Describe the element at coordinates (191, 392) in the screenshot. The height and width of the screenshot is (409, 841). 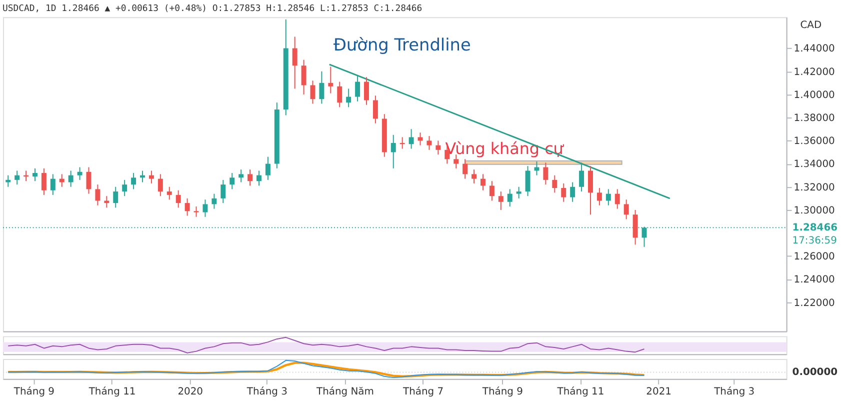
I see `x-tick-label: 2020` at that location.